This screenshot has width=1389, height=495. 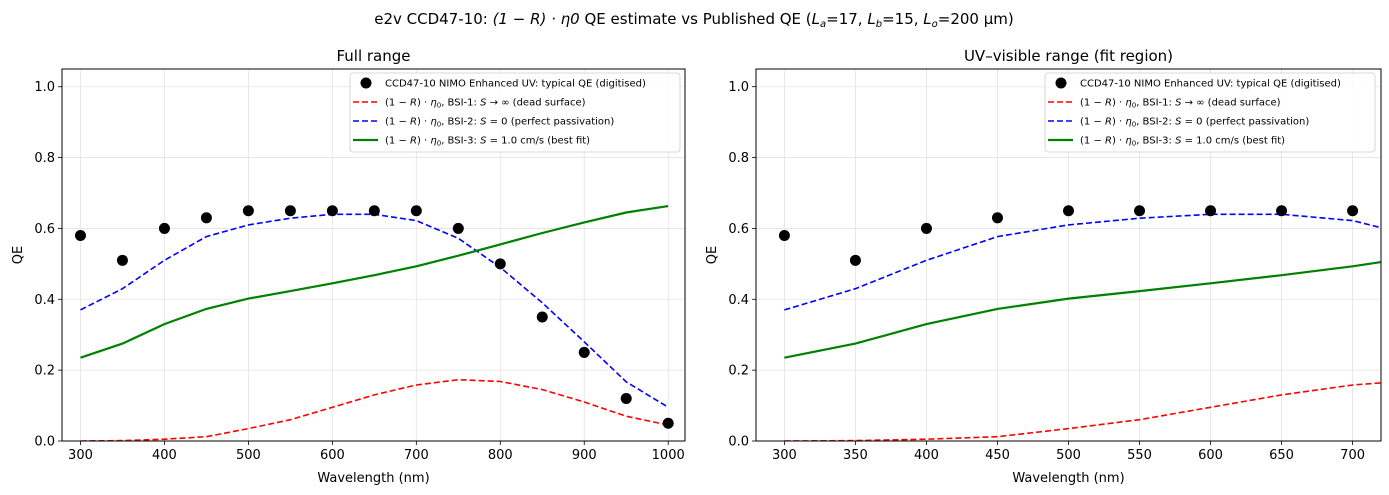 I want to click on suptitle-lo-val: =200 μm), so click(x=976, y=19).